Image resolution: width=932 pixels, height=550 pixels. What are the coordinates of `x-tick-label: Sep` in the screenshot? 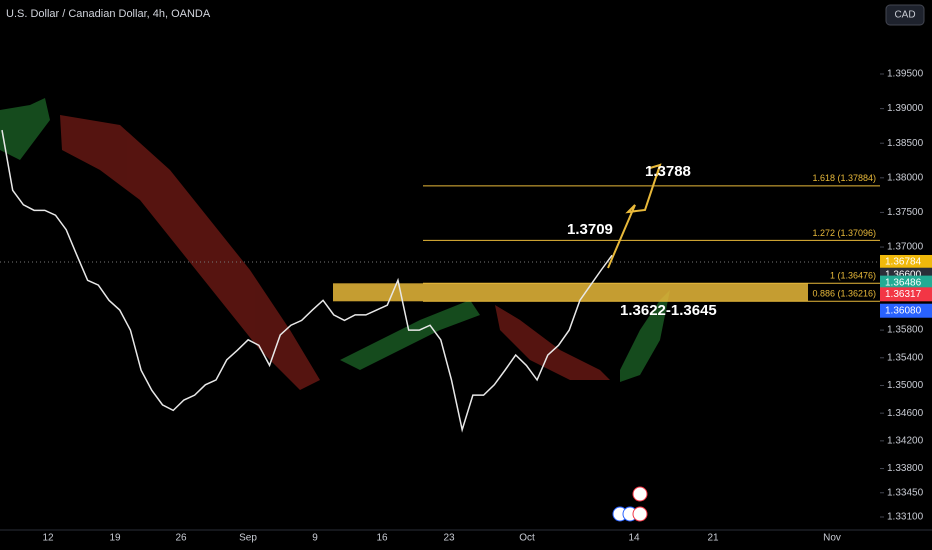 It's located at (248, 538).